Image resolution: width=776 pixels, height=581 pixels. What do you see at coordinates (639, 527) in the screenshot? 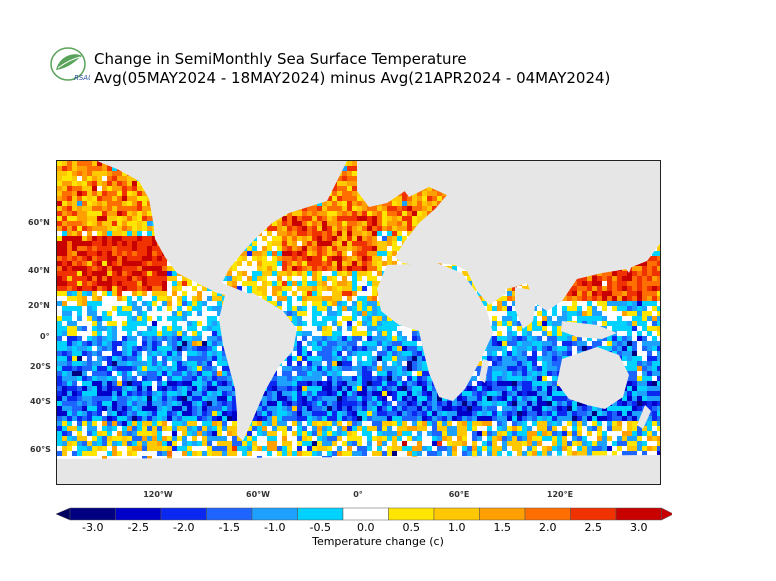
I see `colorbar-tick-label: 3.0` at bounding box center [639, 527].